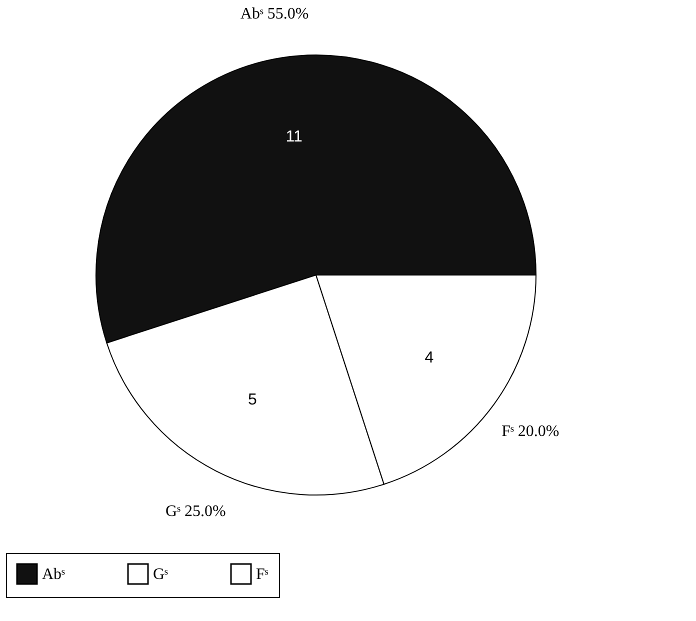  I want to click on legend-label: Gˢ, so click(161, 574).